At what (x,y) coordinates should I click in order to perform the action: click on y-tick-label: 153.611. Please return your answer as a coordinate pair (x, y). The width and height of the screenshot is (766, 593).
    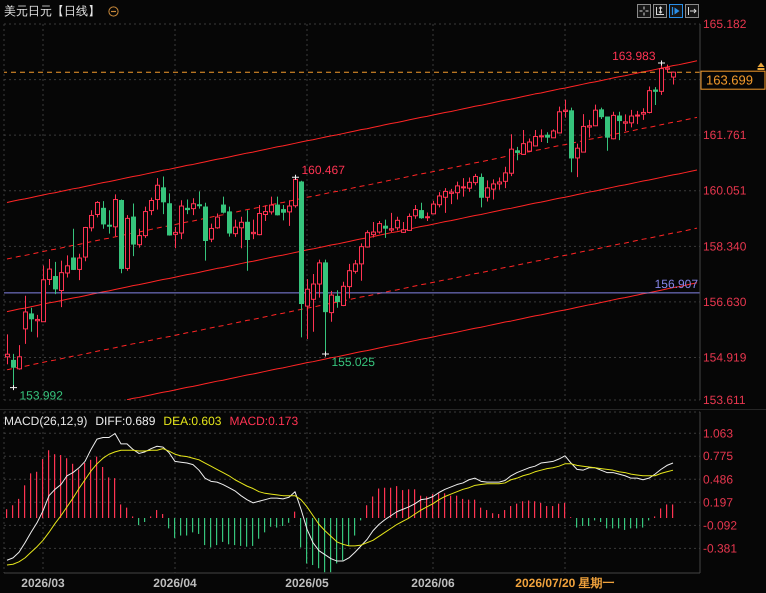
    Looking at the image, I should click on (724, 400).